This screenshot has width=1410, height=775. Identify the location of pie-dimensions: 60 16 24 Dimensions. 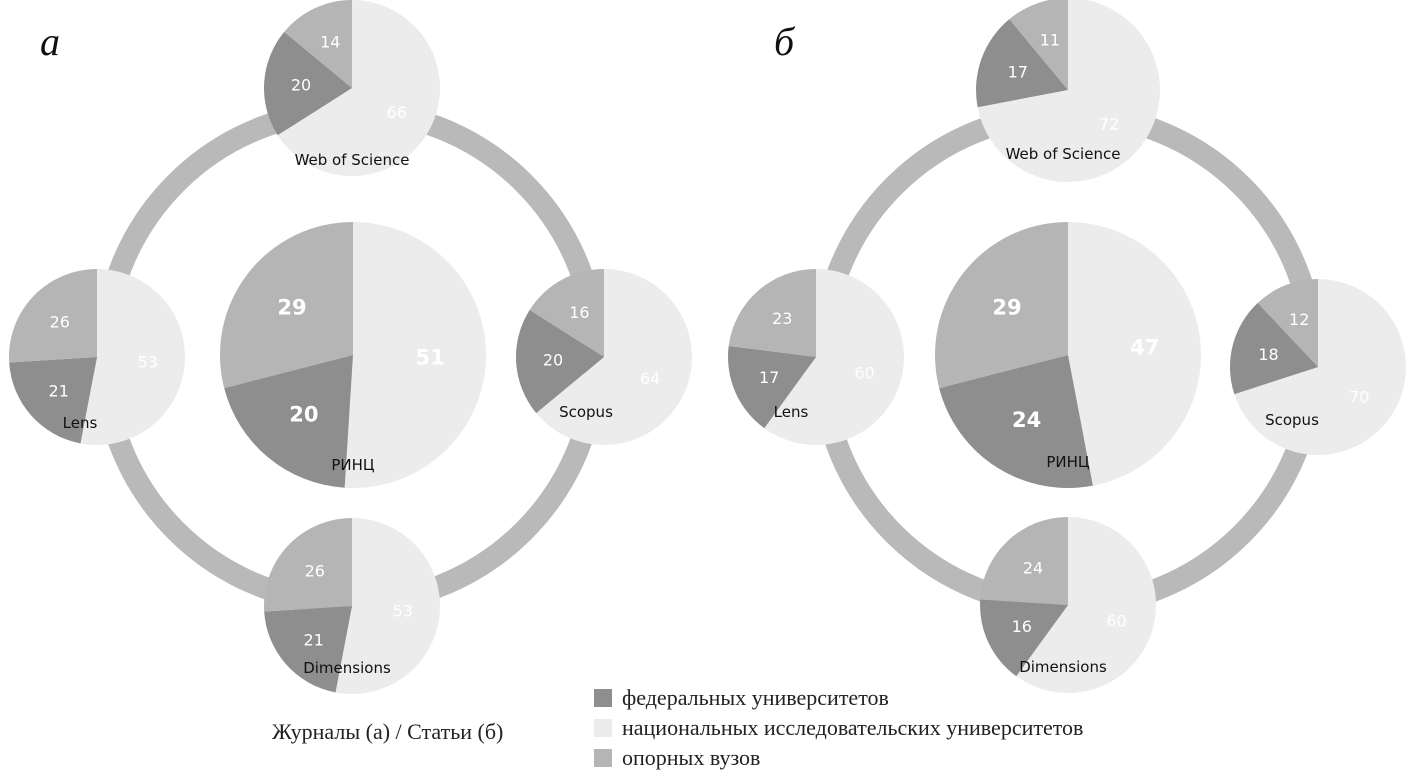
(1068, 605).